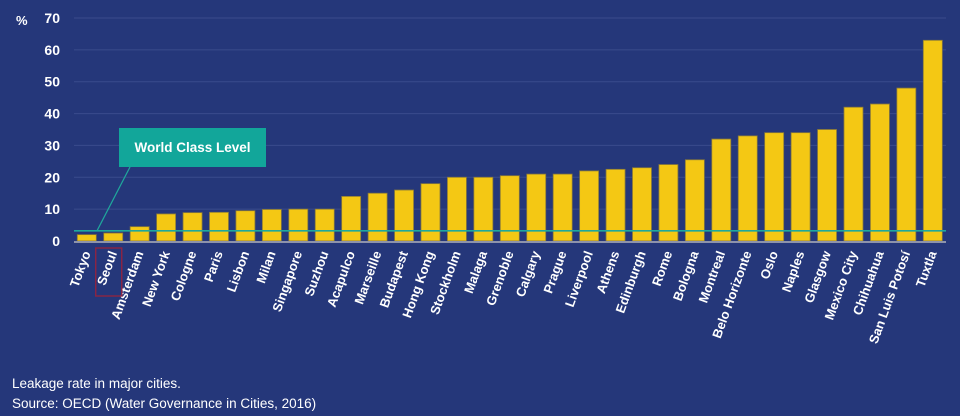 This screenshot has height=416, width=960. Describe the element at coordinates (926, 268) in the screenshot. I see `x-tick-label: Tuxtla` at that location.